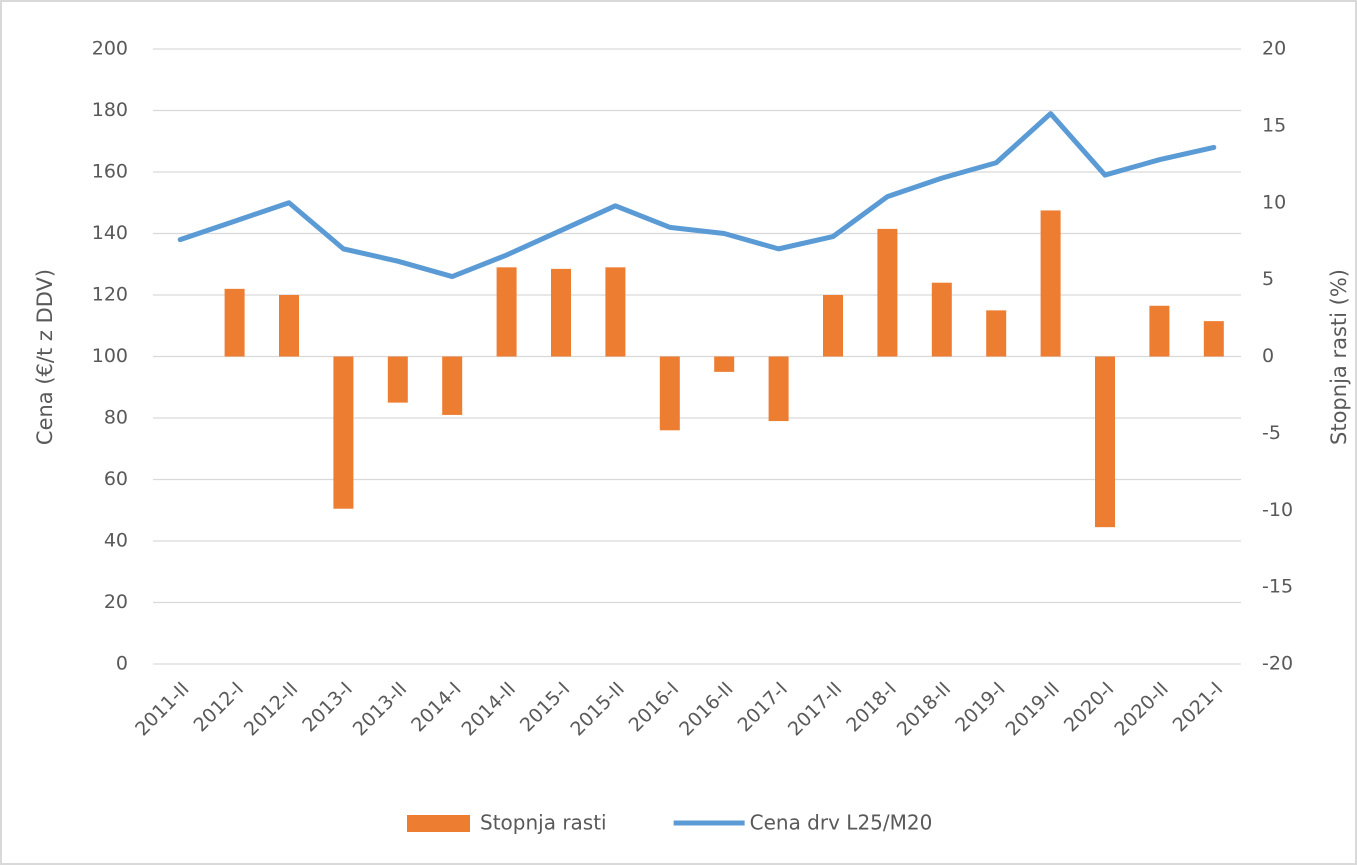 The width and height of the screenshot is (1357, 865). Describe the element at coordinates (1274, 125) in the screenshot. I see `y2-tick-label: 15` at that location.